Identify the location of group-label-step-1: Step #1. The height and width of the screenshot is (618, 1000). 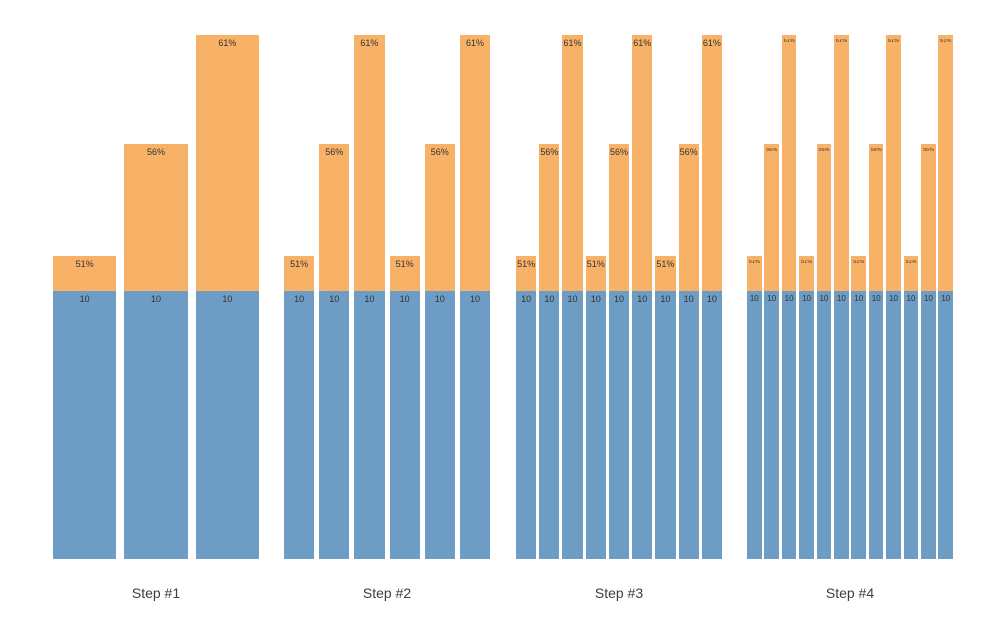
(156, 593).